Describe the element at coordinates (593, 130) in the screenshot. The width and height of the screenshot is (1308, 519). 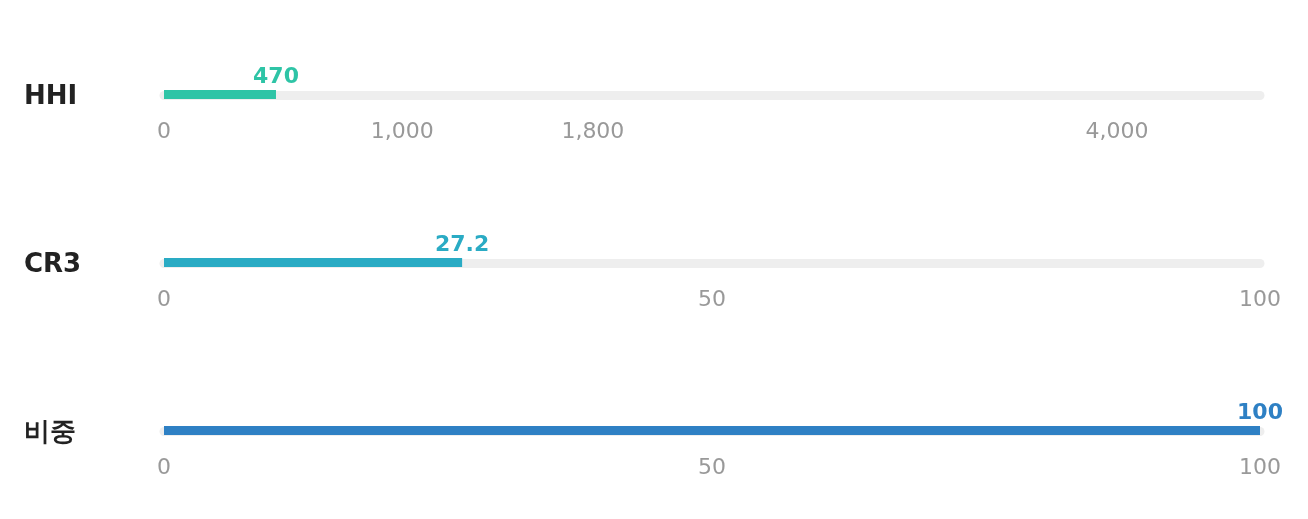
I see `x-tick-label: 1,800` at that location.